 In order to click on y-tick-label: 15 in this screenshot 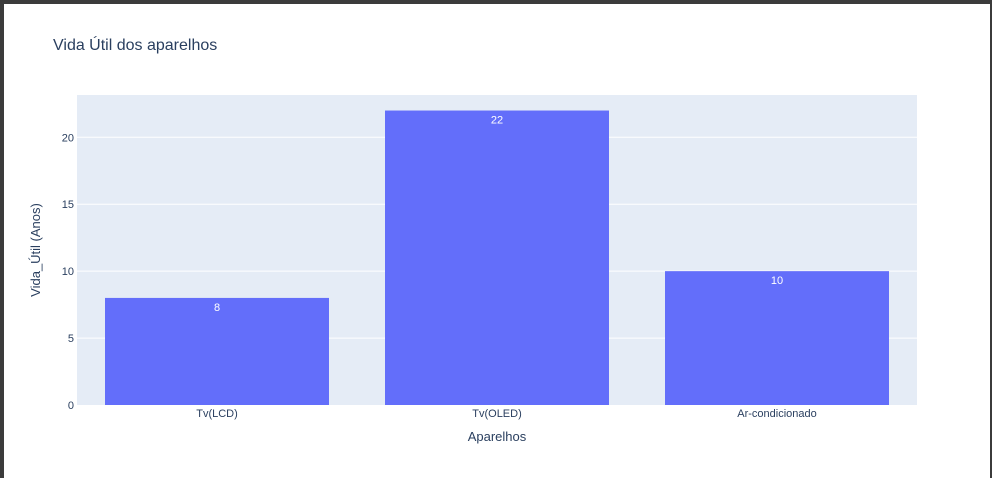, I will do `click(68, 205)`.